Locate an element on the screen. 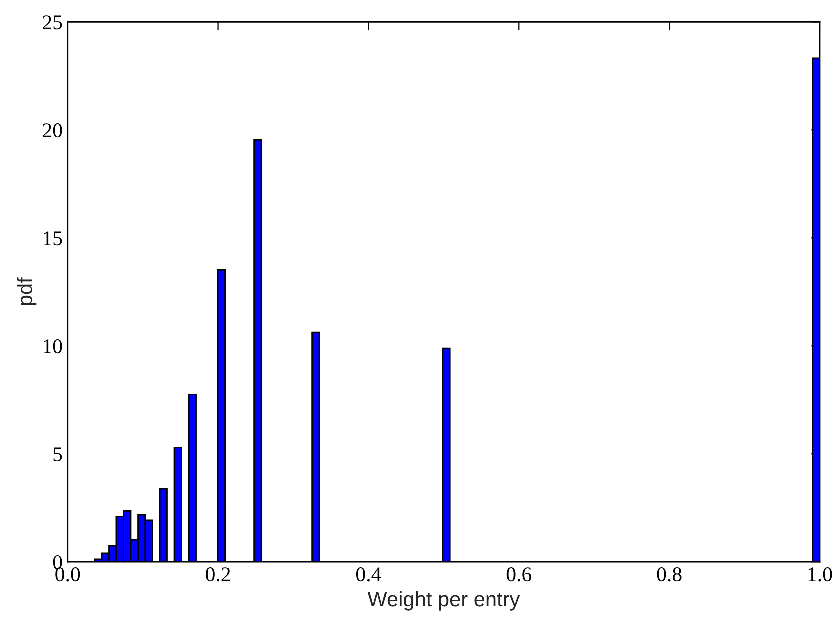  x-tick-label: 0.8 is located at coordinates (669, 575).